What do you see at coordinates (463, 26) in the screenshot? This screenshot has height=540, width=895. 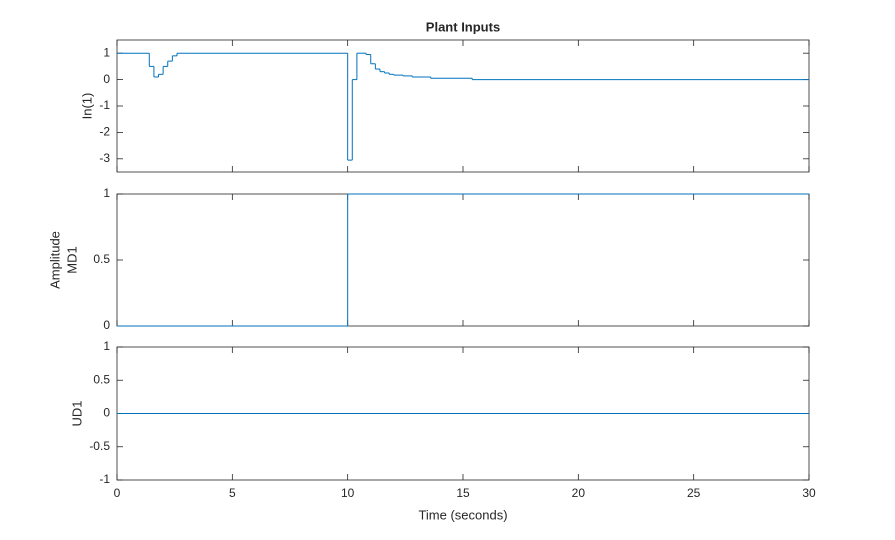 I see `chart-title: Plant Inputs` at bounding box center [463, 26].